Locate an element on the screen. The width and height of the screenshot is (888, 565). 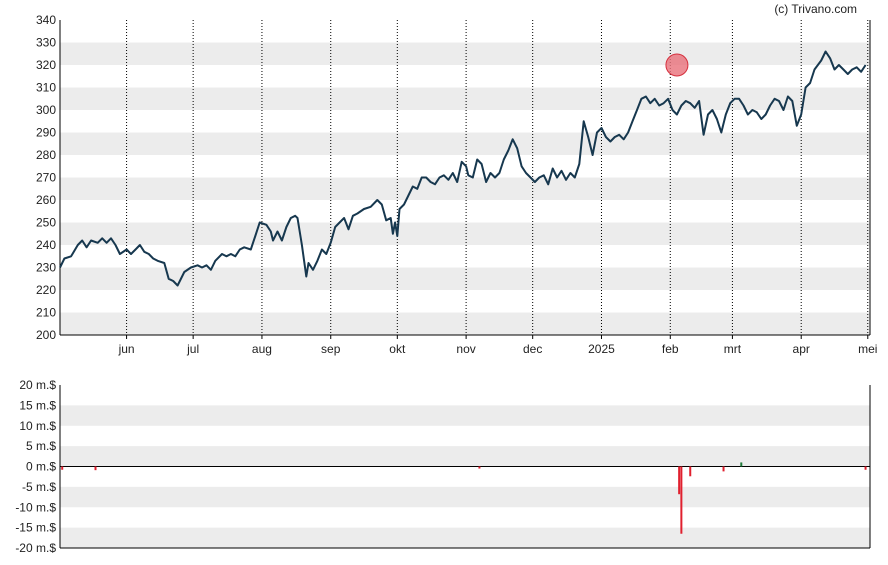
price-x-ticks: jun jul aug sep okt nov dec 2025 feb mrt apr mei is located at coordinates (498, 349).